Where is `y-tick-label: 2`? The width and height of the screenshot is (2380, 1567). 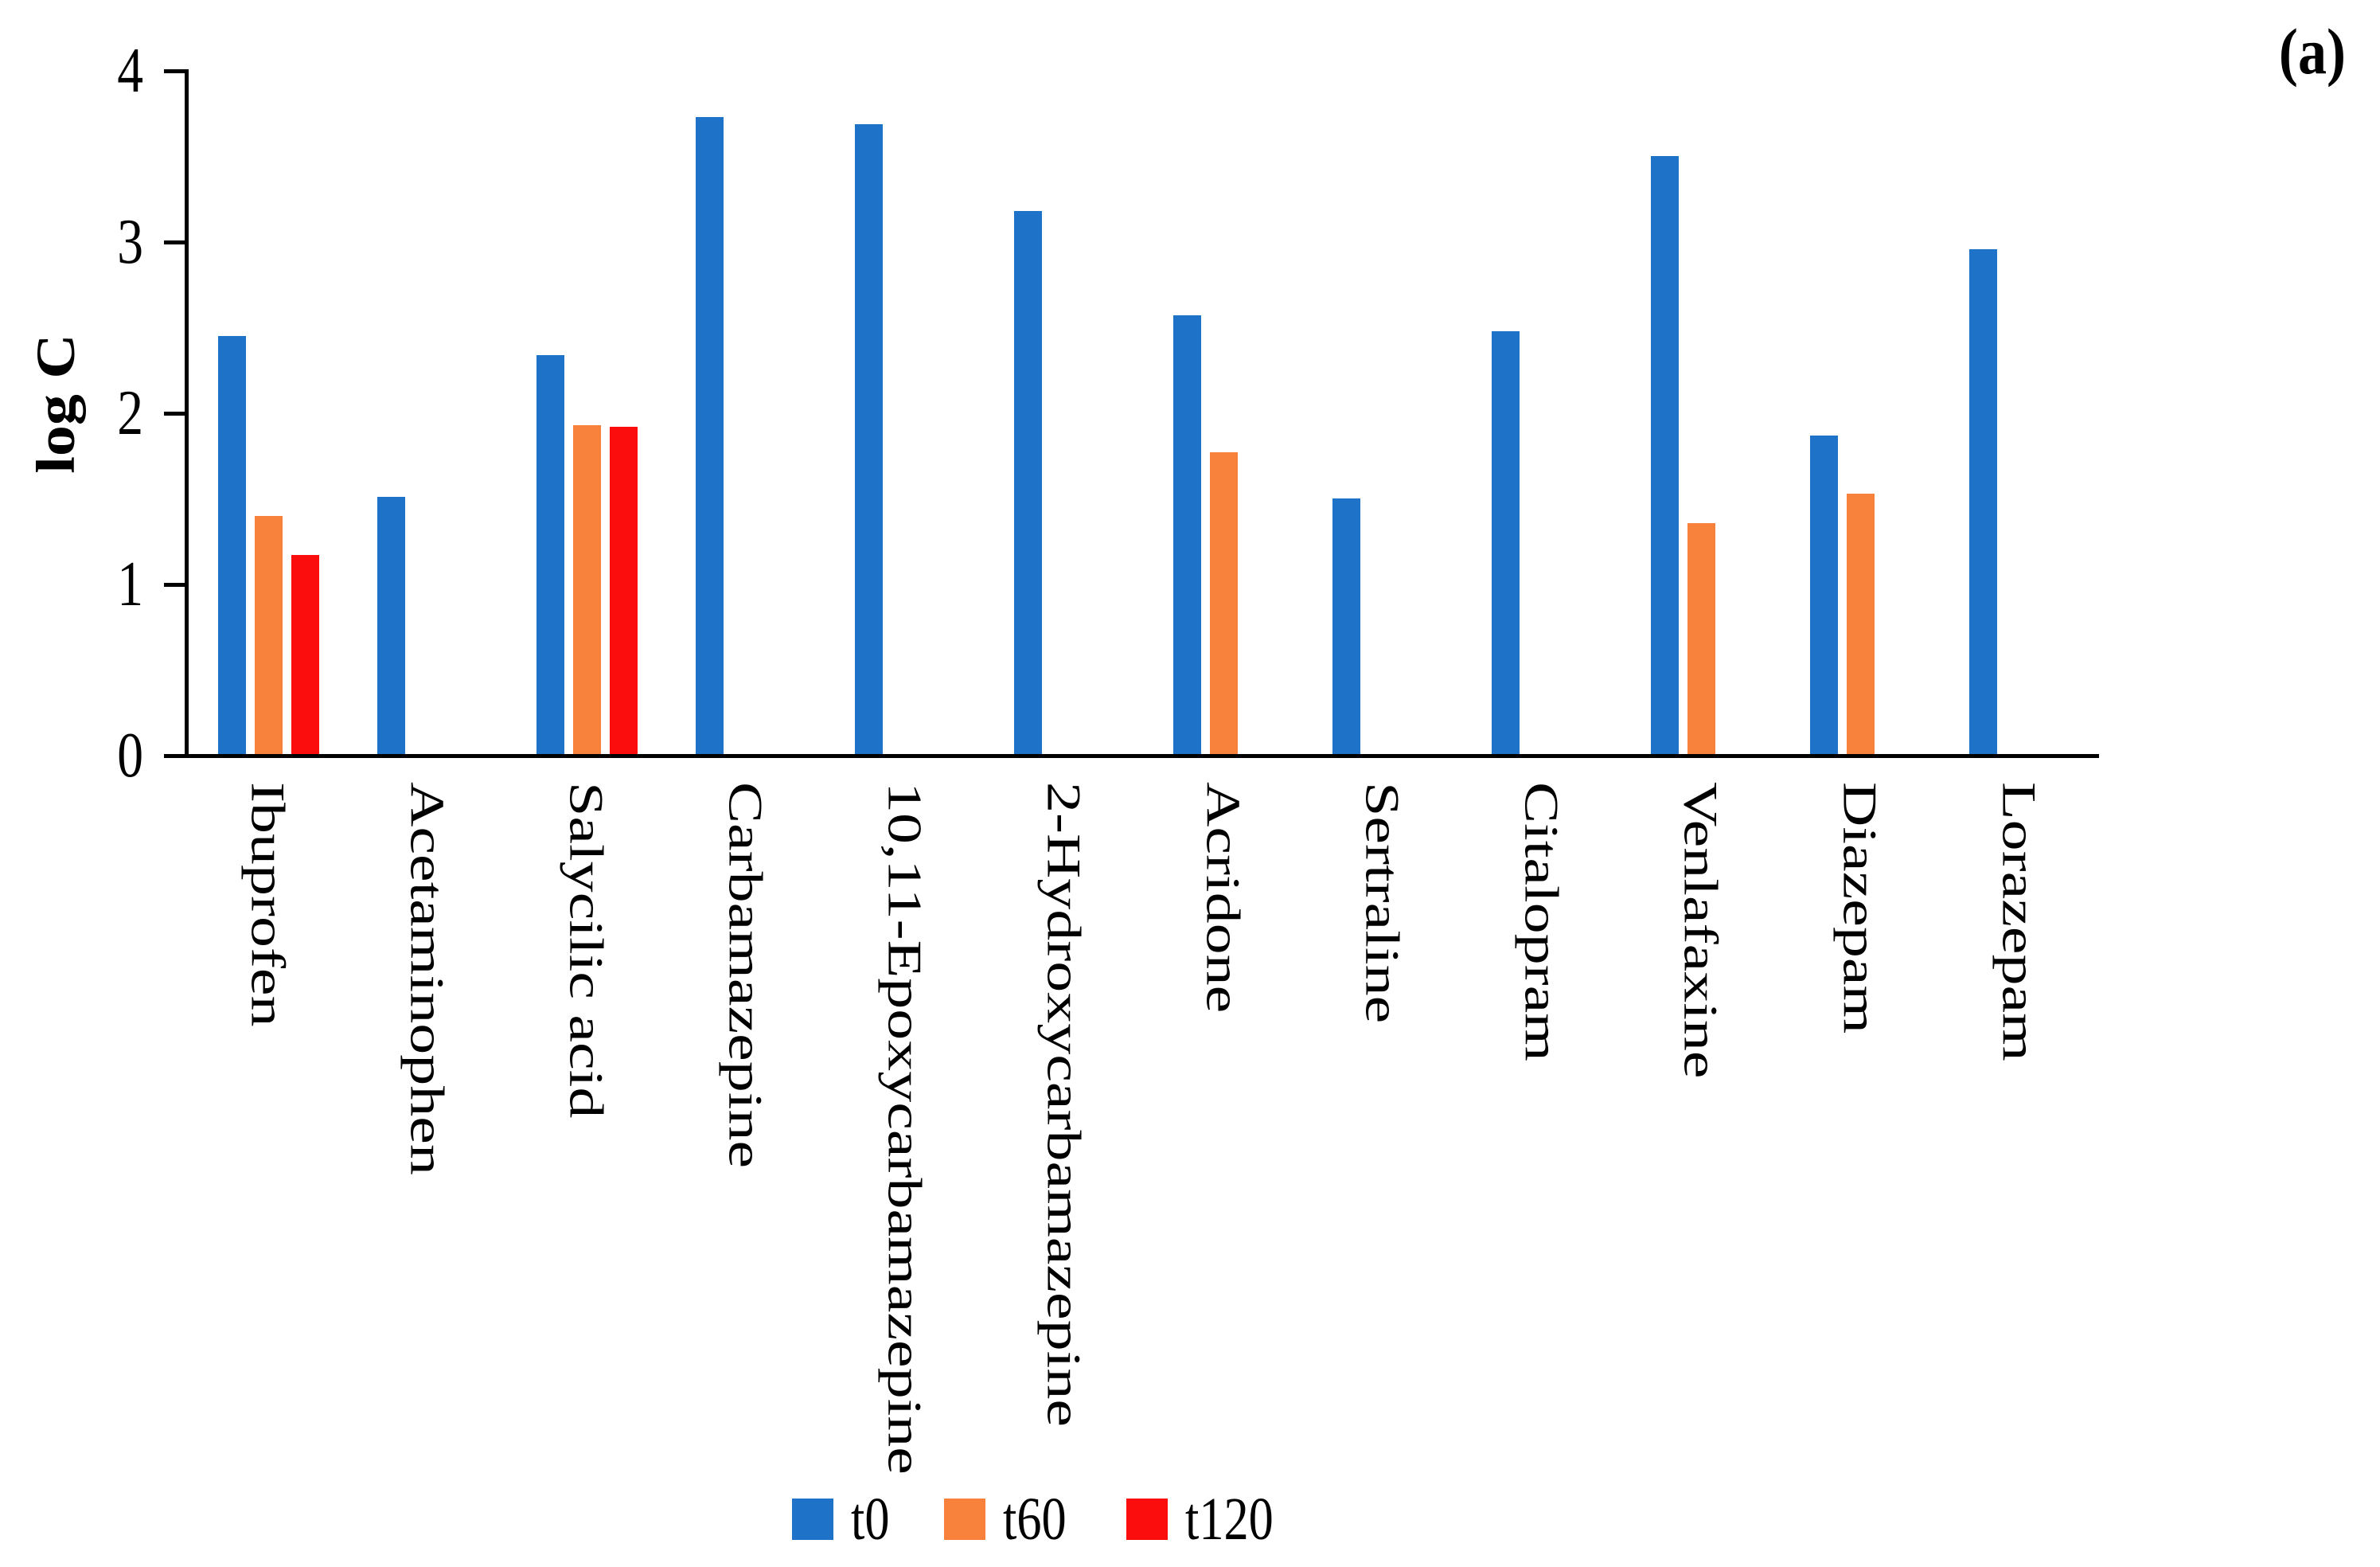 y-tick-label: 2 is located at coordinates (130, 413).